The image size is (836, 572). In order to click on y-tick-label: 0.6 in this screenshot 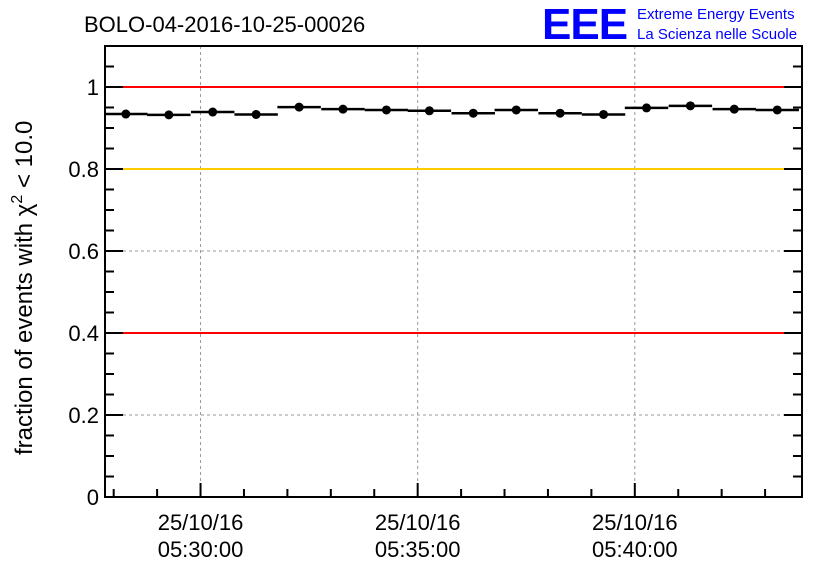, I will do `click(83, 251)`.